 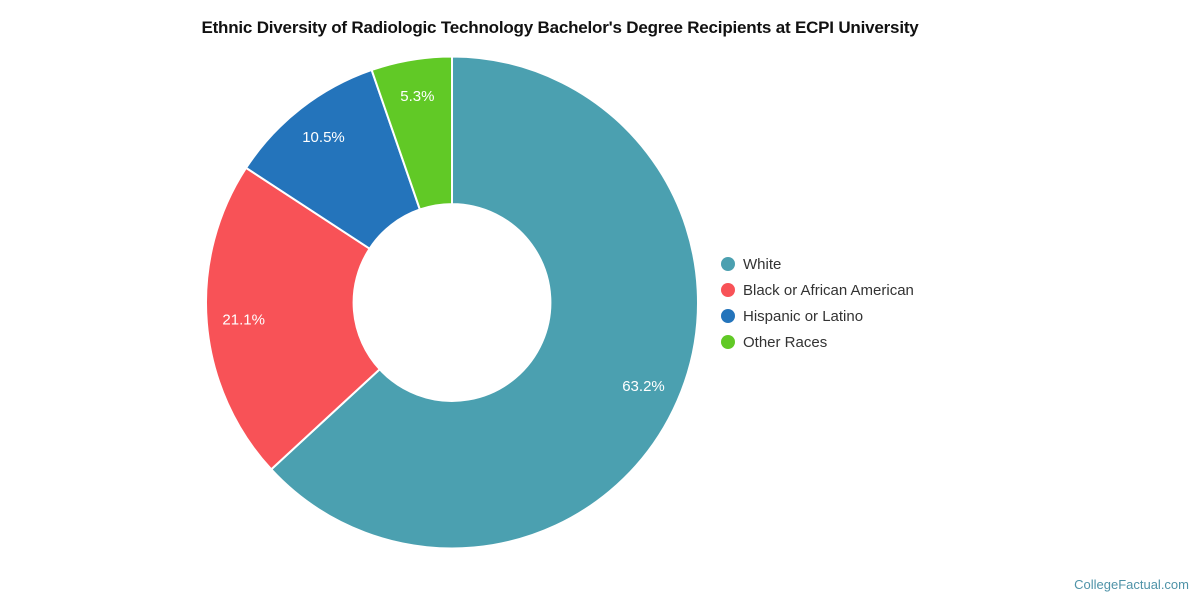 What do you see at coordinates (292, 318) in the screenshot?
I see `pie-slice-black-or-african-american` at bounding box center [292, 318].